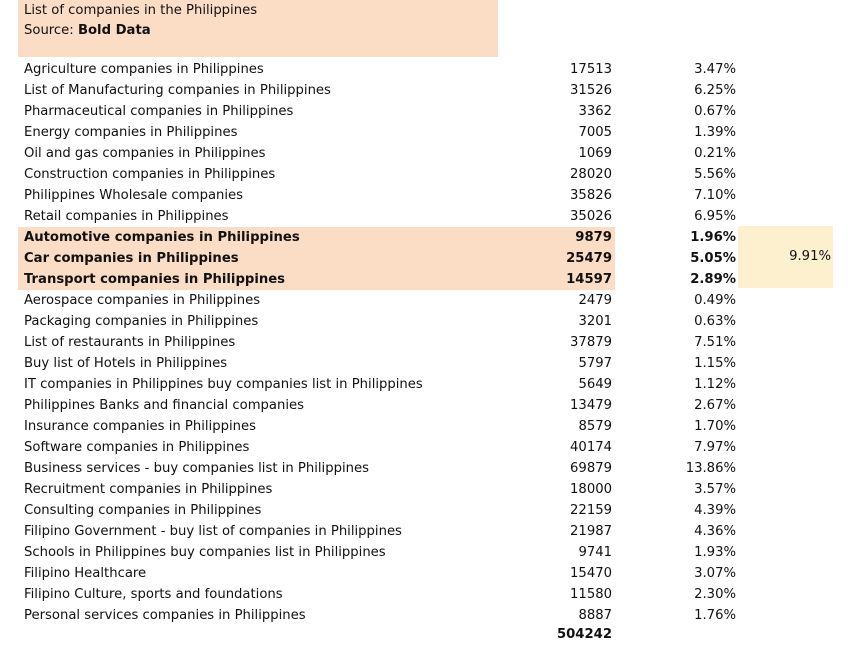  I want to click on table-row: Energy companies in Philippines 7005 1.39%, so click(438, 132).